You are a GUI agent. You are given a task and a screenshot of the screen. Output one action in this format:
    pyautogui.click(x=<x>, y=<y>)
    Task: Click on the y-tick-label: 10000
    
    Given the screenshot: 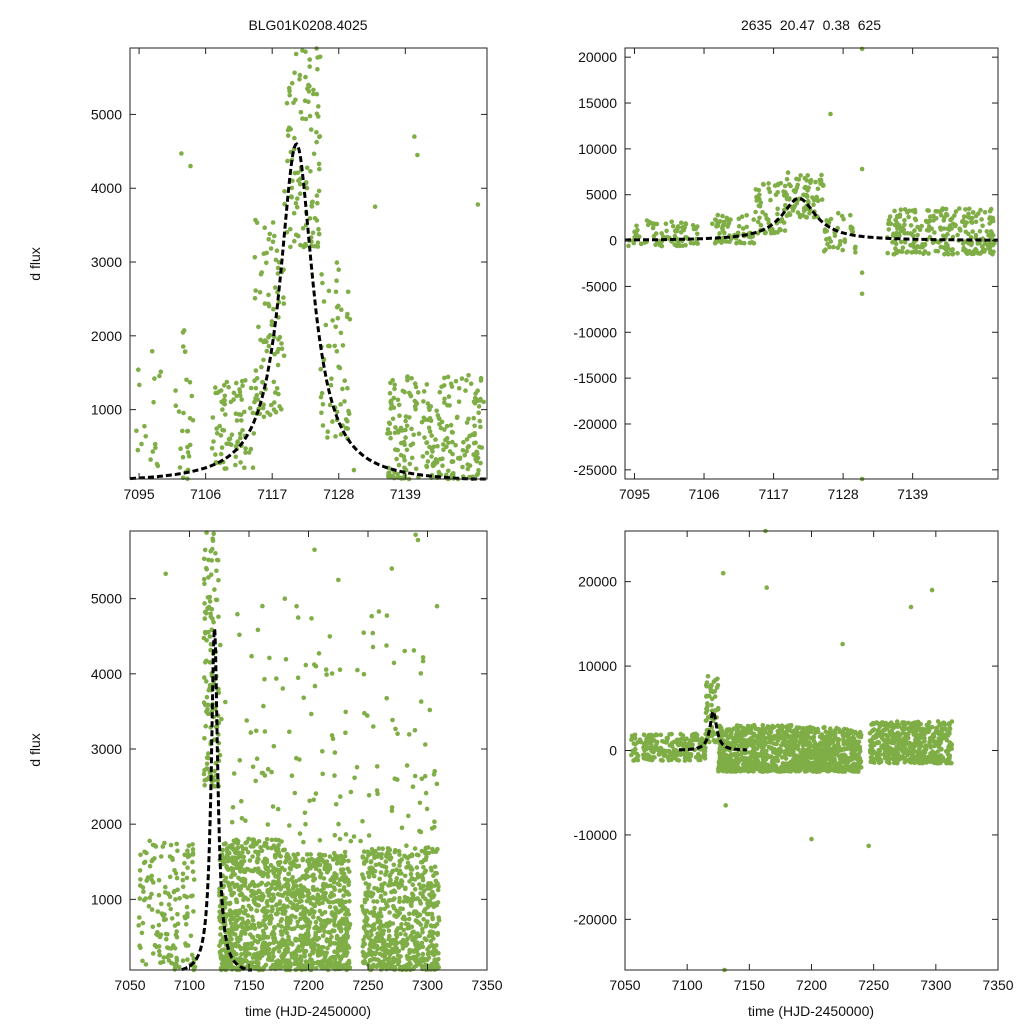 What is the action you would take?
    pyautogui.click(x=597, y=149)
    